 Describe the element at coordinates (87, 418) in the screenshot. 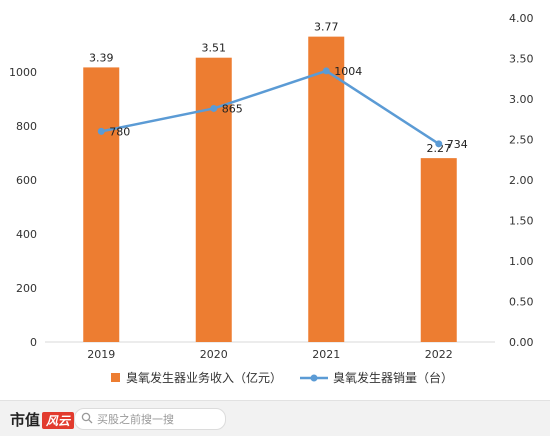

I see `search-icon` at that location.